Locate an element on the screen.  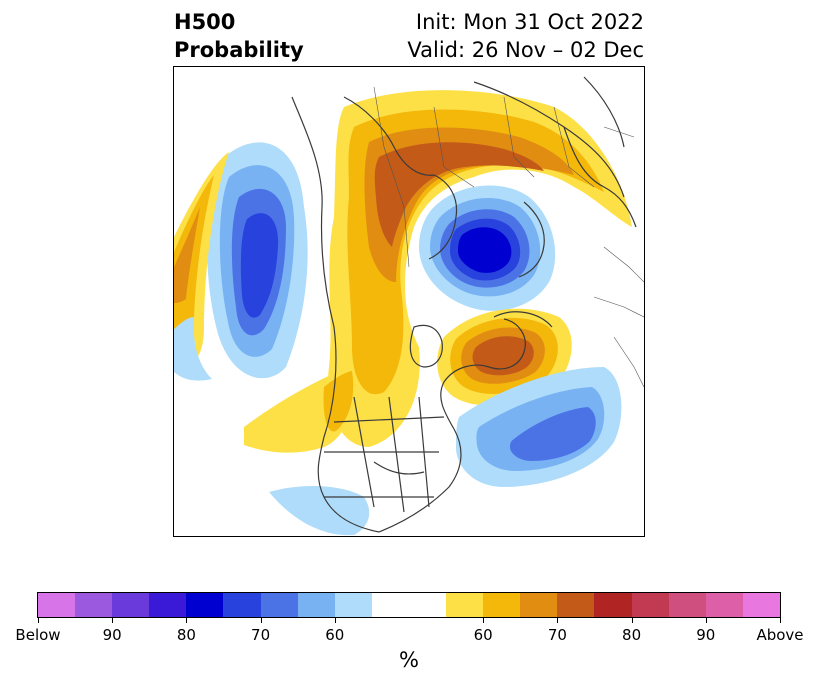
valid-range: Valid: 26 Nov – 02 Dec is located at coordinates (525, 50).